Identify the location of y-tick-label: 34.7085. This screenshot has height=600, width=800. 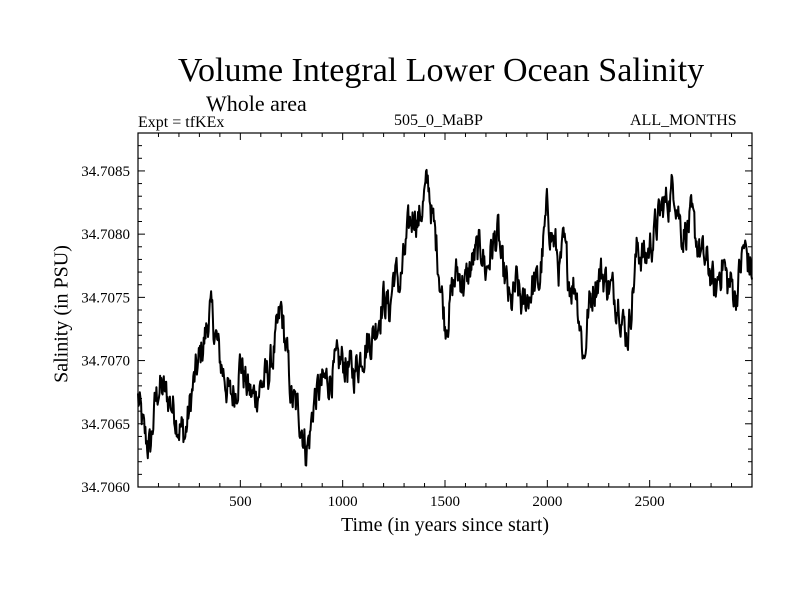
(105, 172).